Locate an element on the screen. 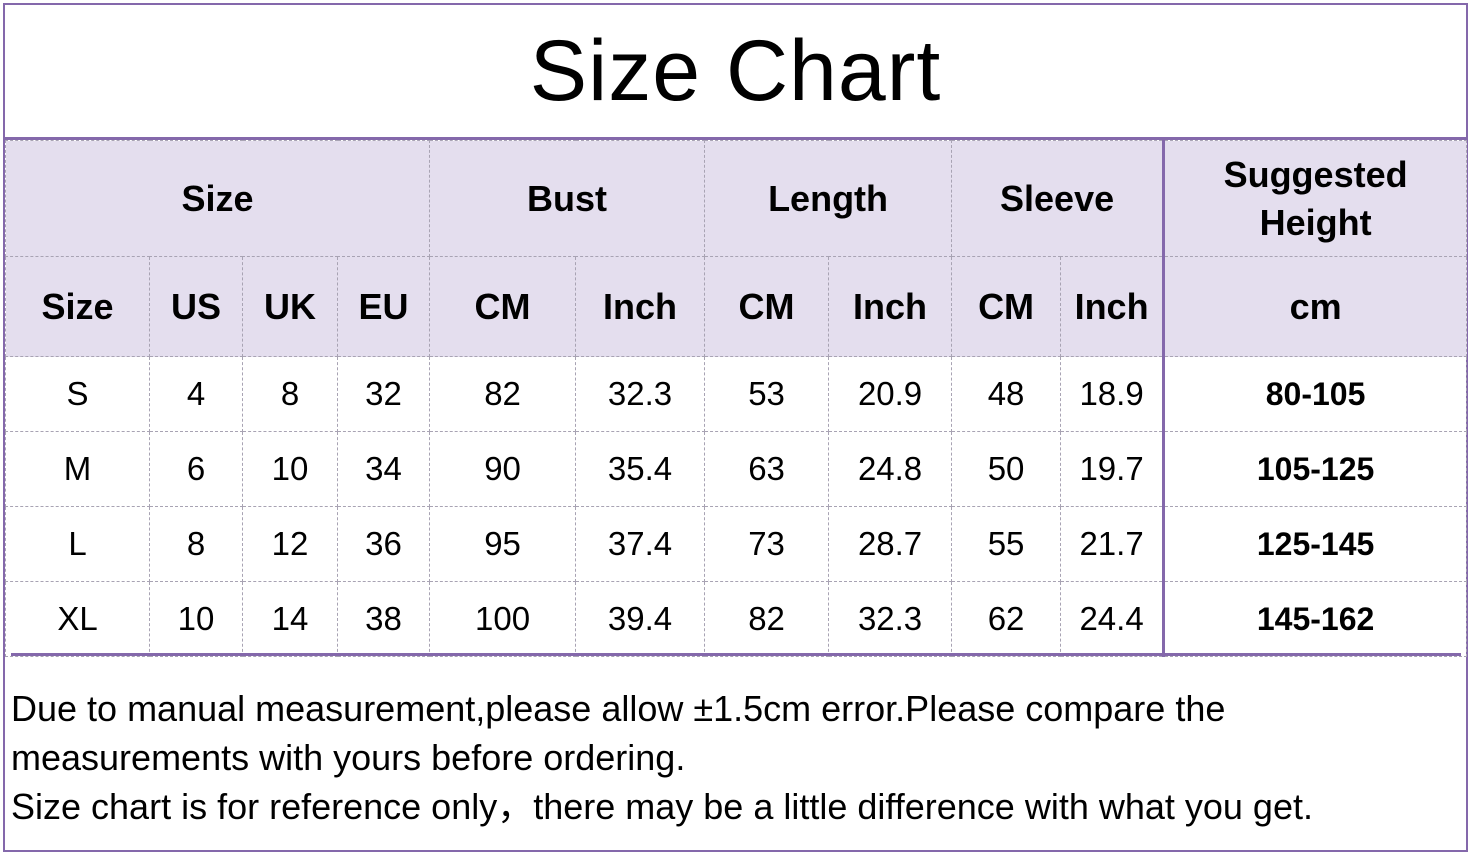 This screenshot has width=1471, height=854. table-cell: 24.8 is located at coordinates (890, 469).